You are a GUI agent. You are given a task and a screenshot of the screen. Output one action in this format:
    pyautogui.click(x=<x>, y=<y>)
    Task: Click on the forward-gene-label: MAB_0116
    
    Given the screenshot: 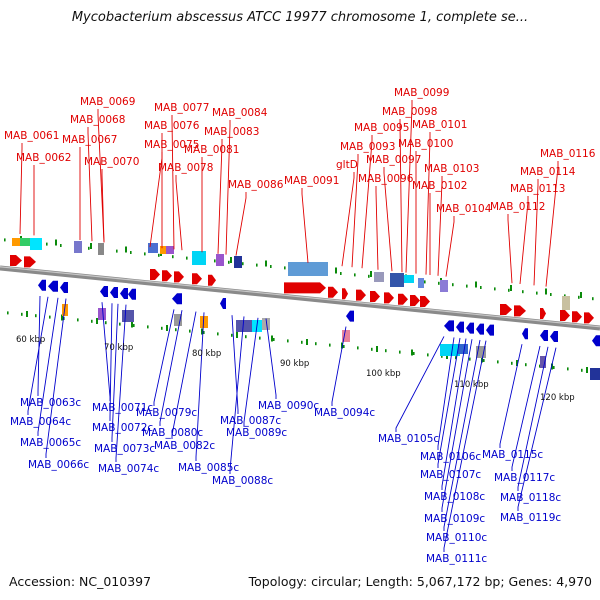 What is the action you would take?
    pyautogui.click(x=568, y=154)
    